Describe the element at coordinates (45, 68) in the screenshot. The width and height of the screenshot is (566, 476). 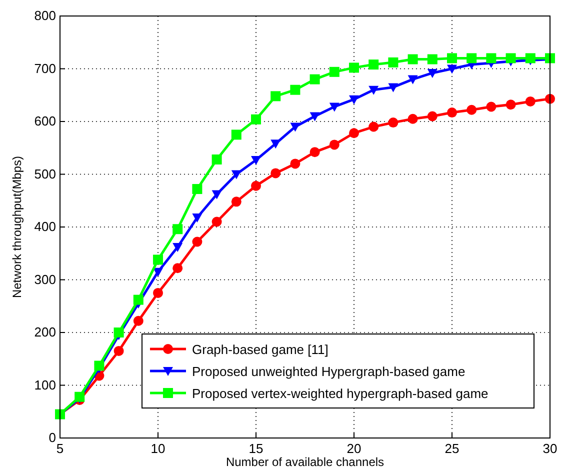
I see `y-tick-label: 700` at that location.